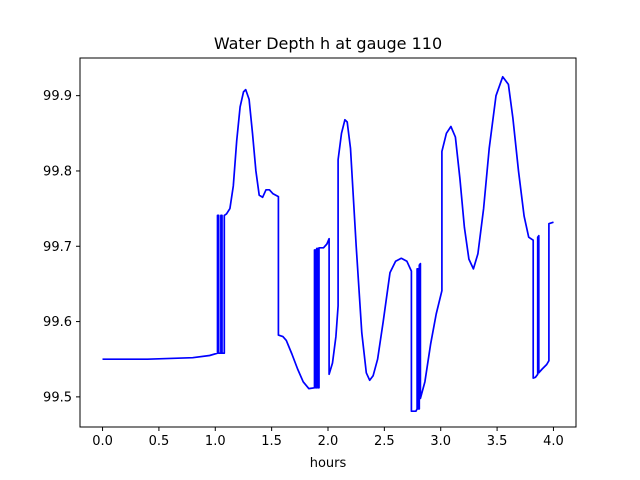 The width and height of the screenshot is (640, 480). Describe the element at coordinates (440, 441) in the screenshot. I see `x-tick-label: 3.0` at that location.